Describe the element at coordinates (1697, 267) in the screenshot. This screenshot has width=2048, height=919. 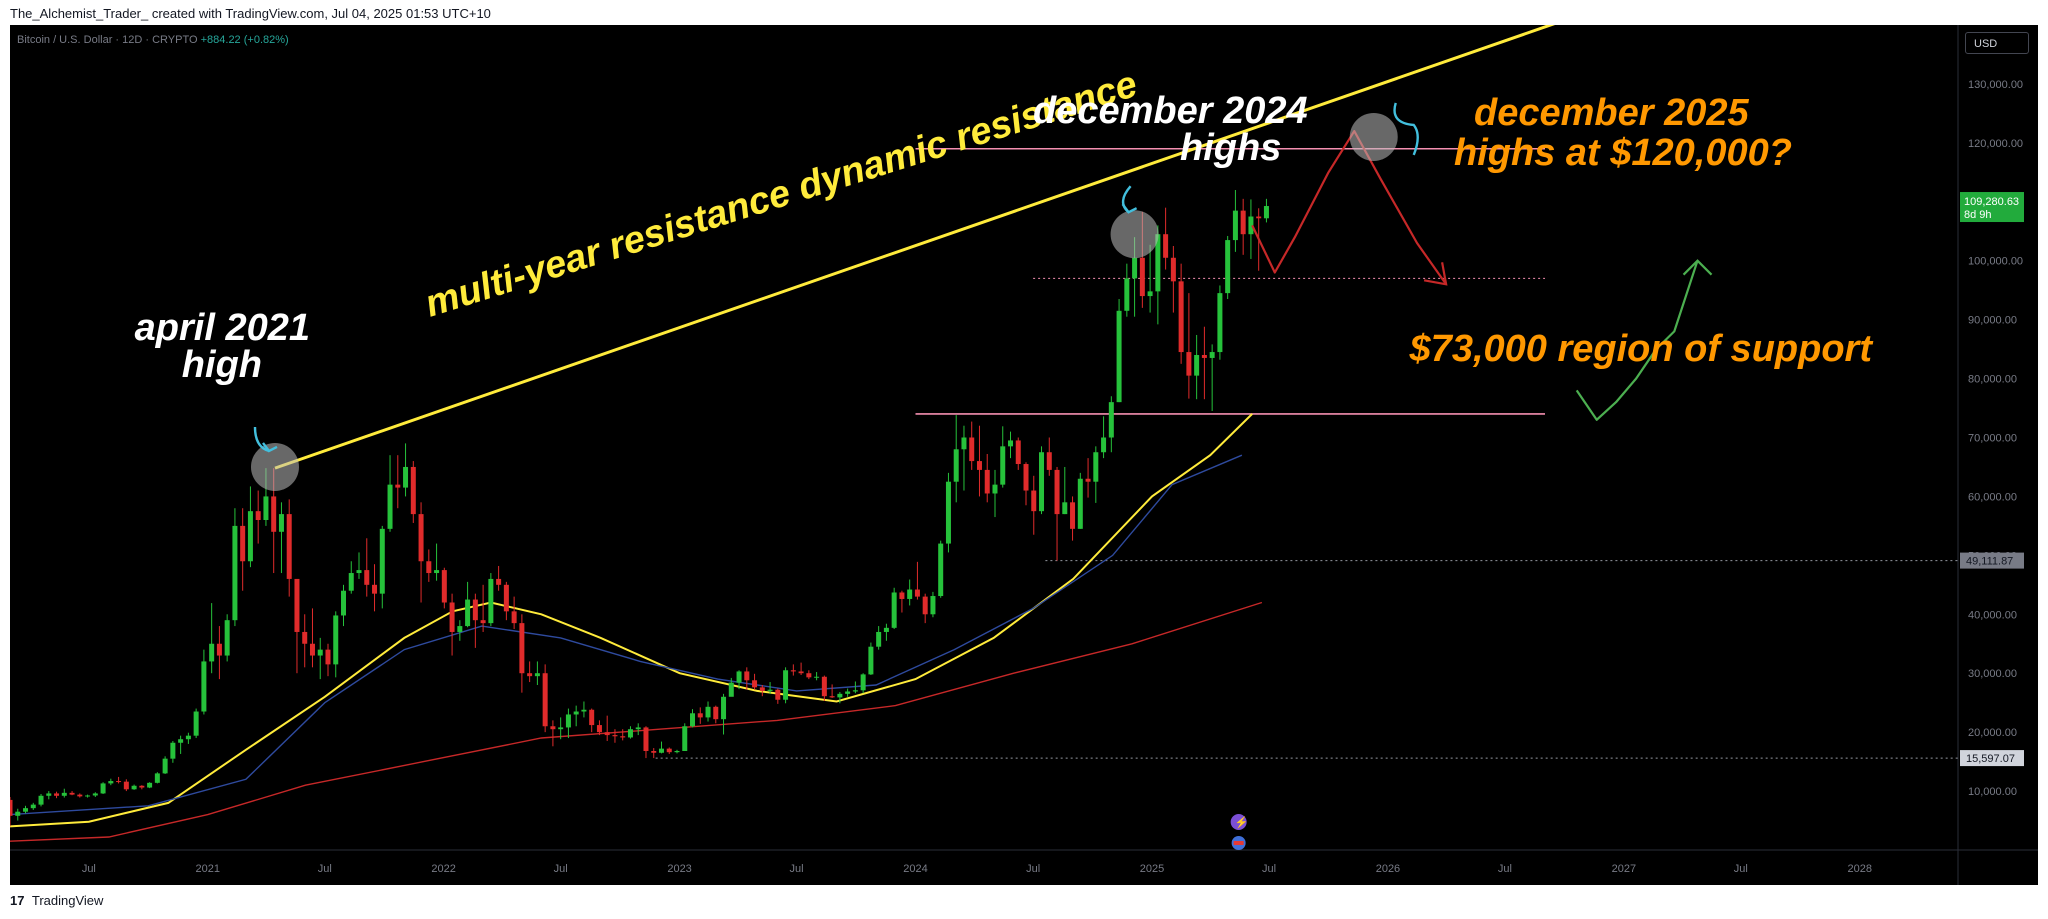
I see `projection-arrowhead-green` at that location.